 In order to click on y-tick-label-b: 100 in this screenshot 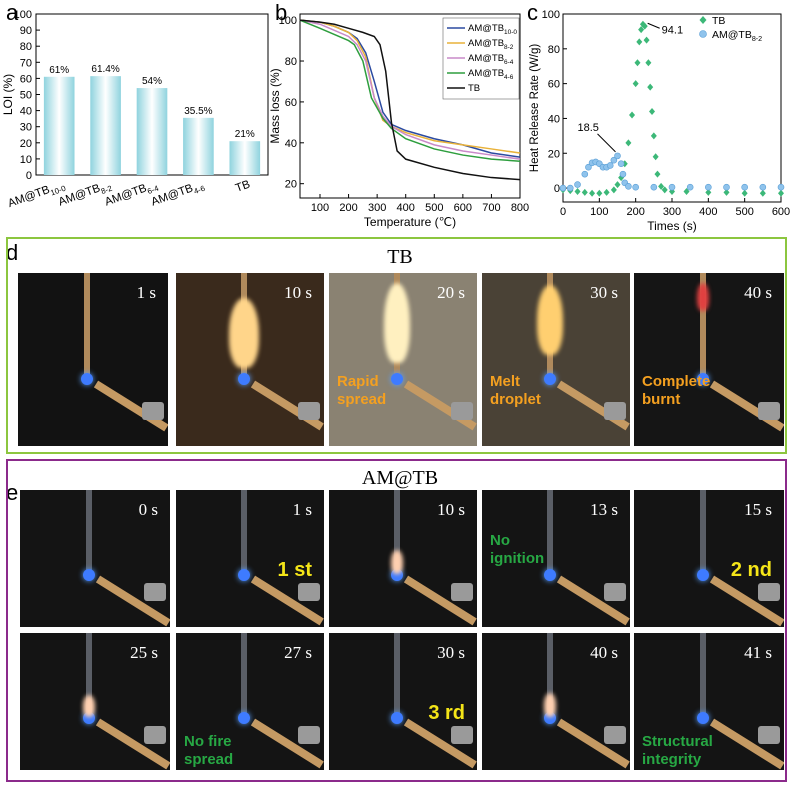, I will do `click(288, 21)`.